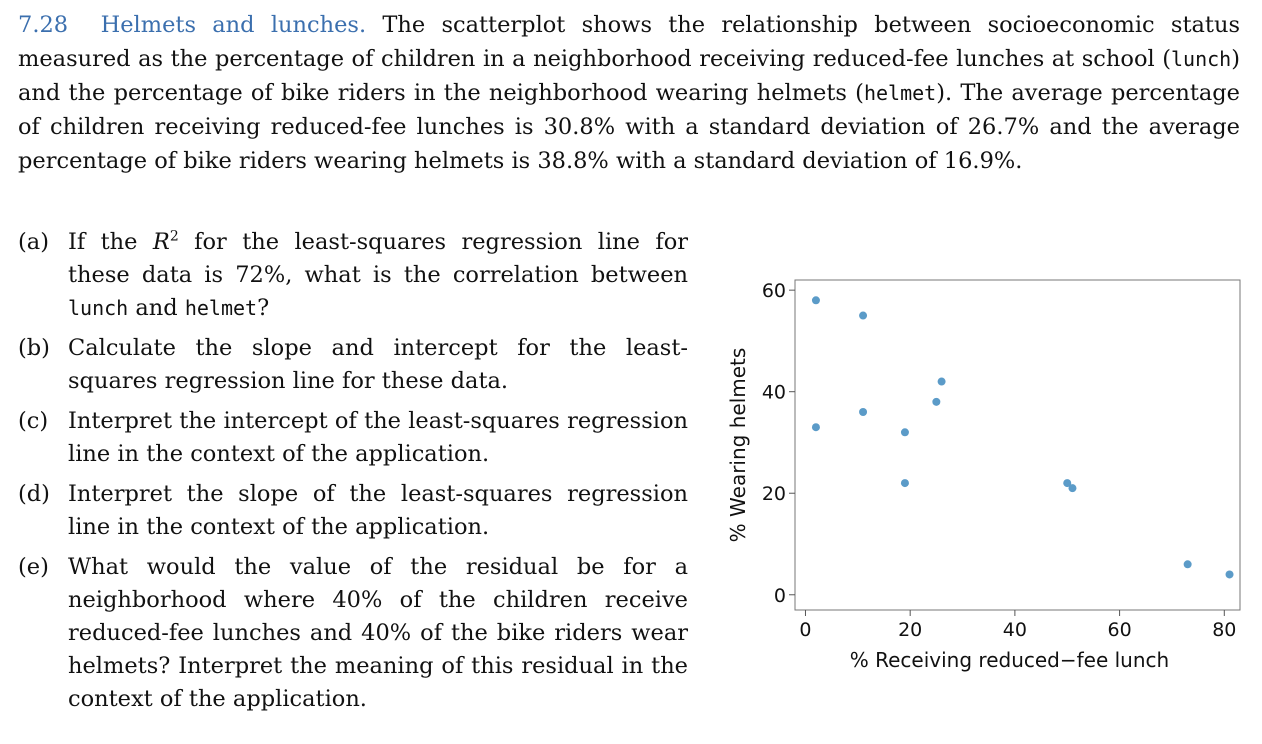 The height and width of the screenshot is (744, 1262). I want to click on part-a-var-lunch: lunch, so click(98, 308).